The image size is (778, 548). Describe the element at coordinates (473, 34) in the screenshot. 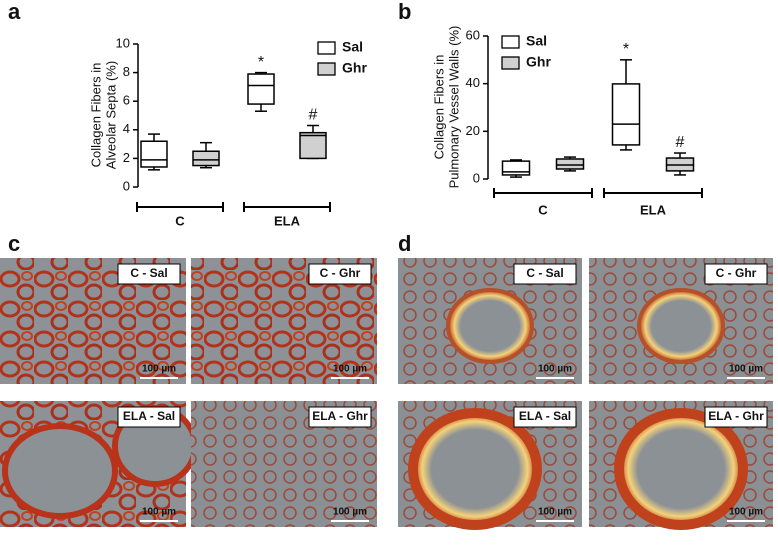

I see `y-tick-label: 60` at that location.